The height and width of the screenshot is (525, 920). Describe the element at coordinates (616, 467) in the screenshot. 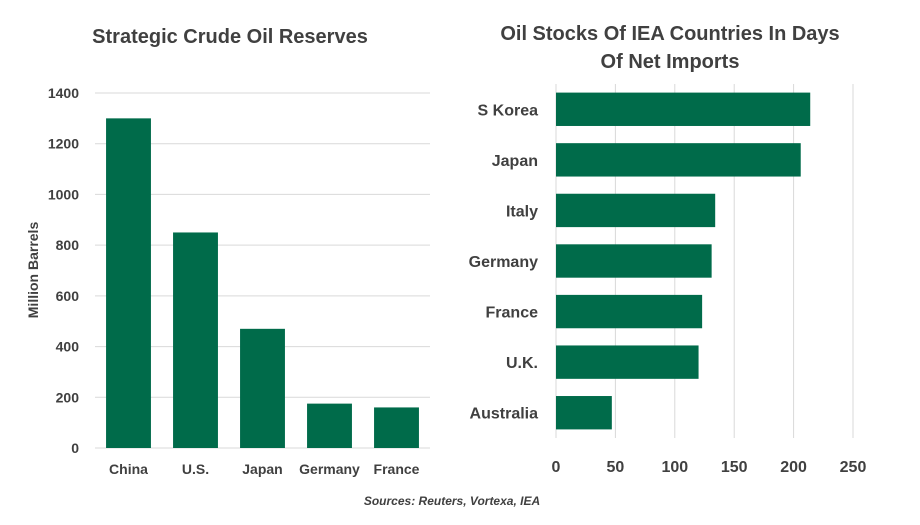

I see `right-x-tick-label: 50` at that location.